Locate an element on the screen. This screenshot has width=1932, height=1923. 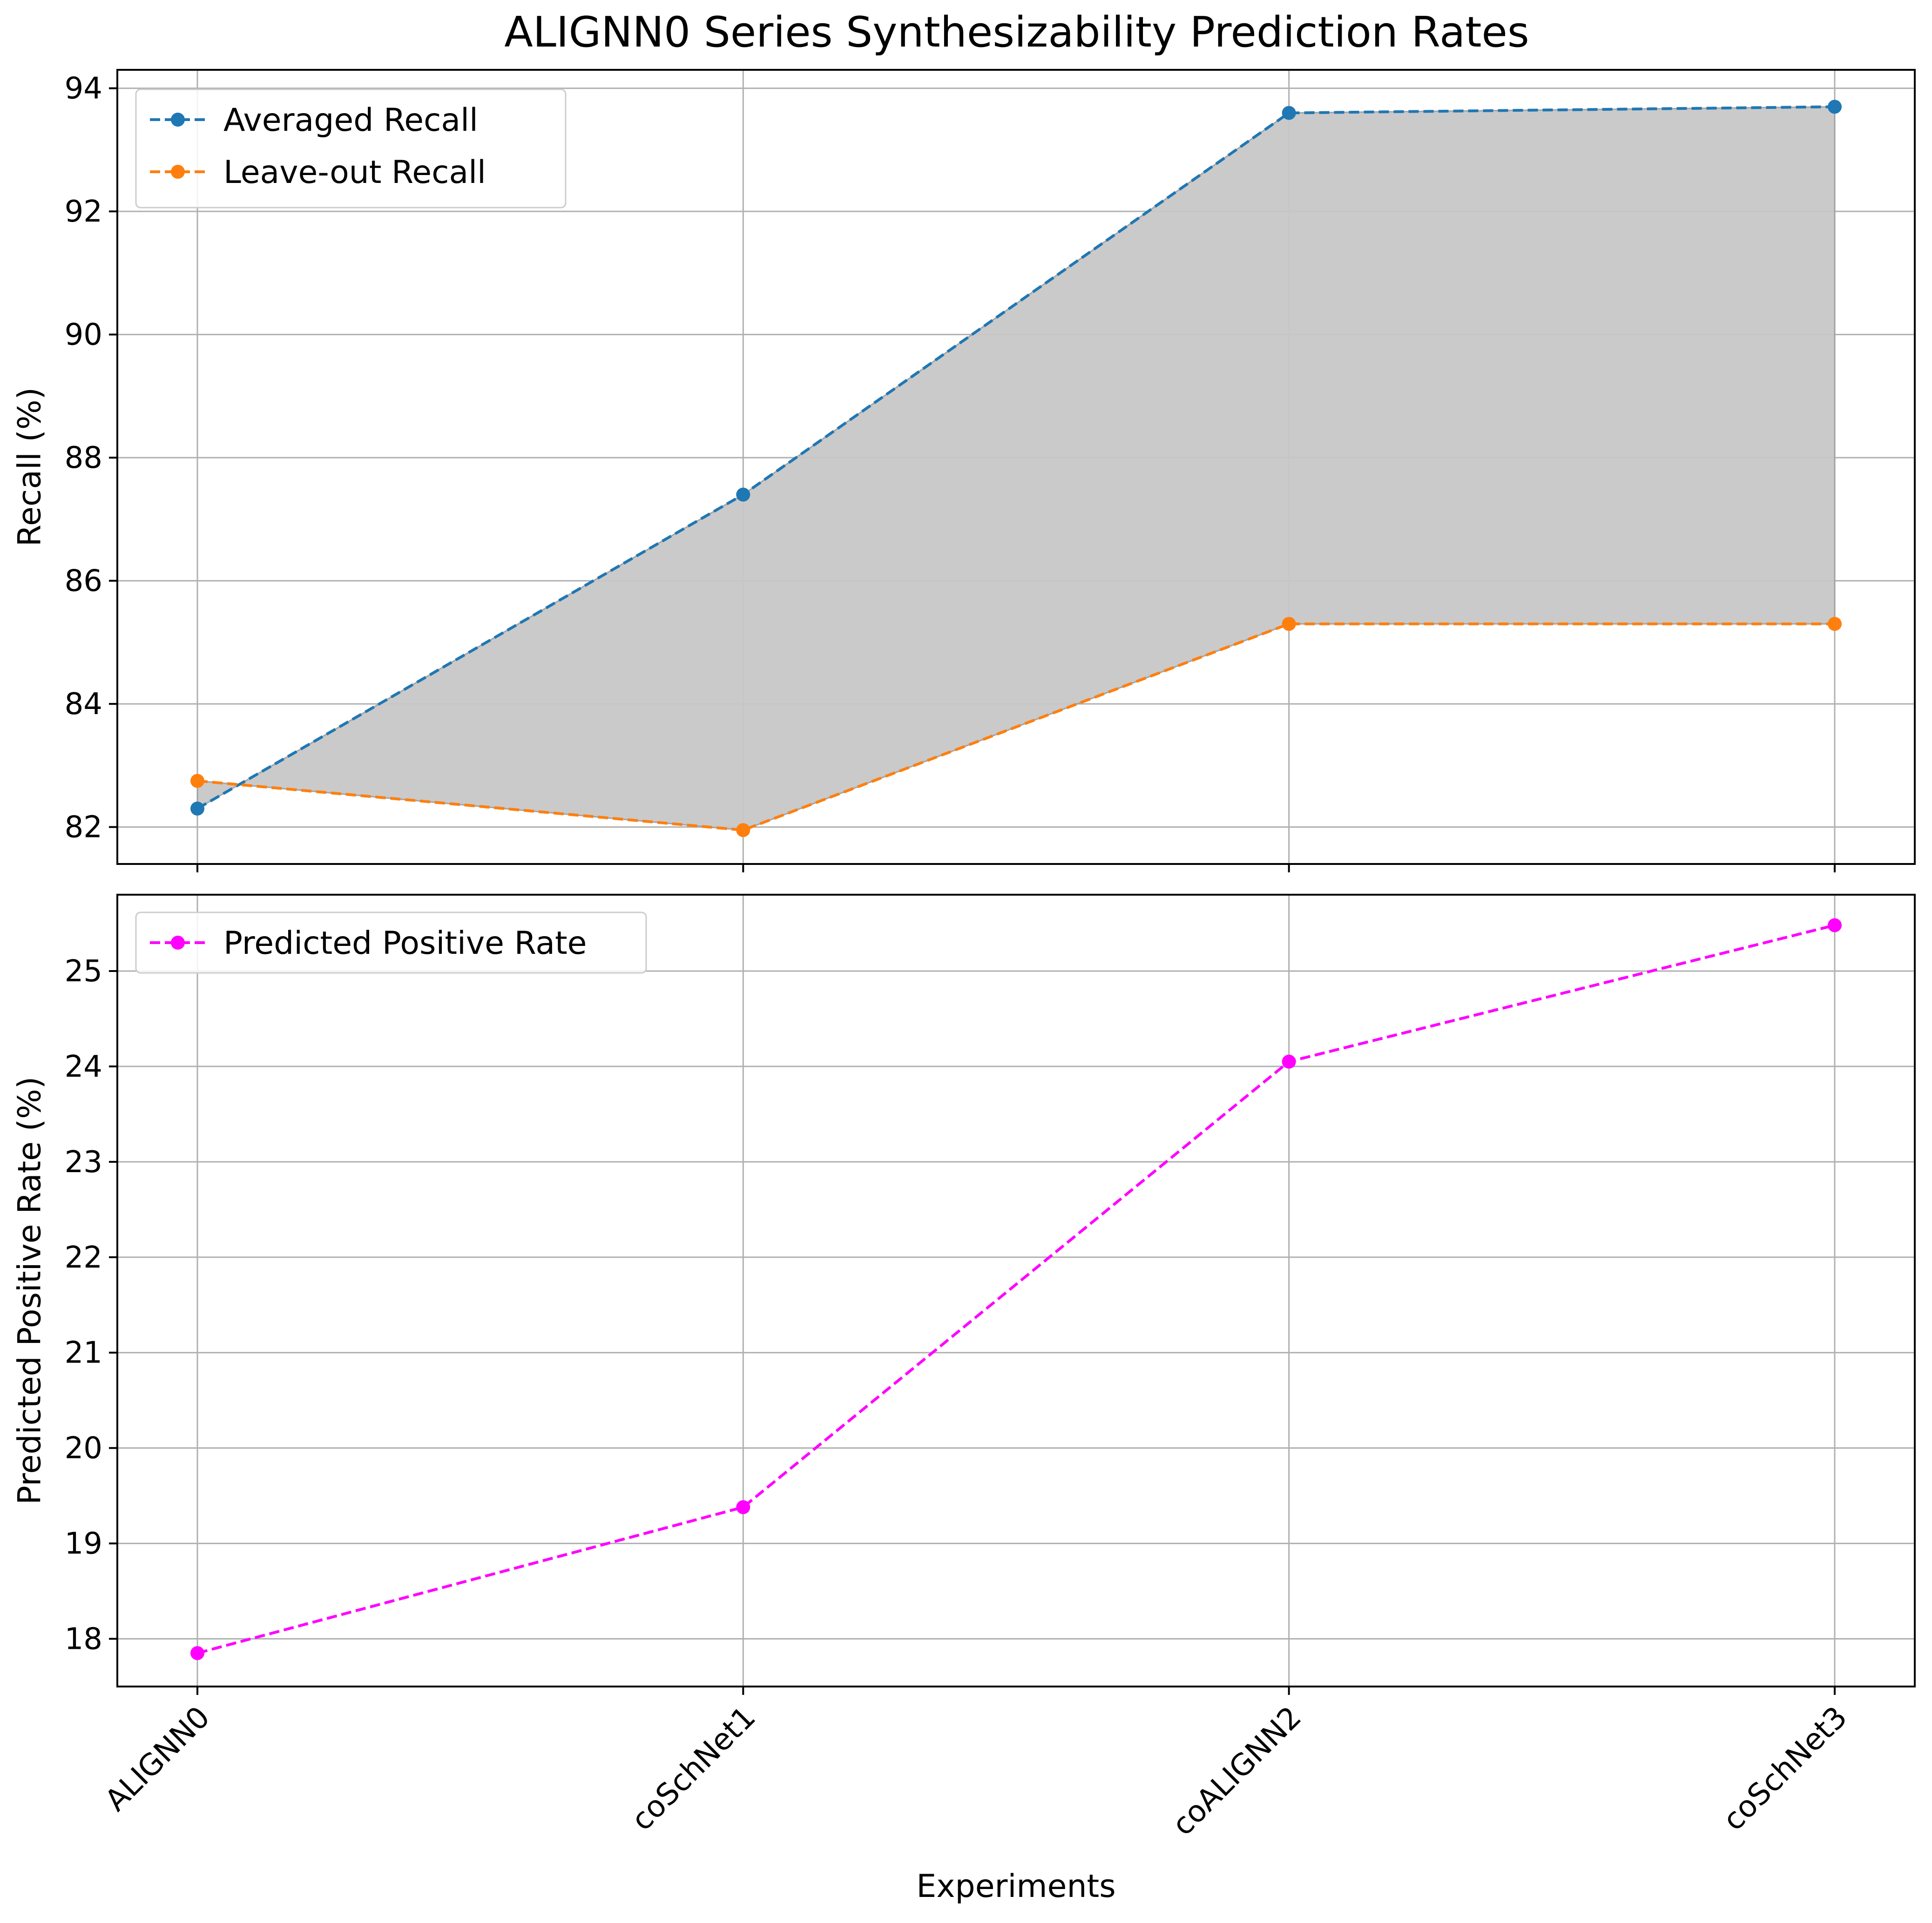
y-tick-label: 86 is located at coordinates (83, 581).